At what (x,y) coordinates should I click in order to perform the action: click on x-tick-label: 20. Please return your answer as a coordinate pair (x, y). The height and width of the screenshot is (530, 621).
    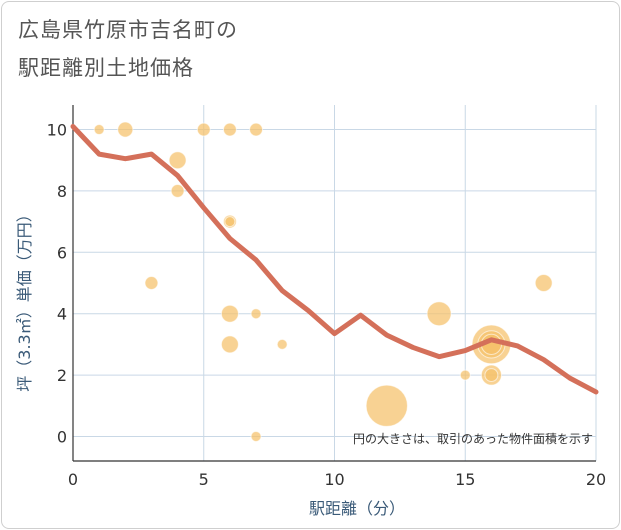
    Looking at the image, I should click on (596, 479).